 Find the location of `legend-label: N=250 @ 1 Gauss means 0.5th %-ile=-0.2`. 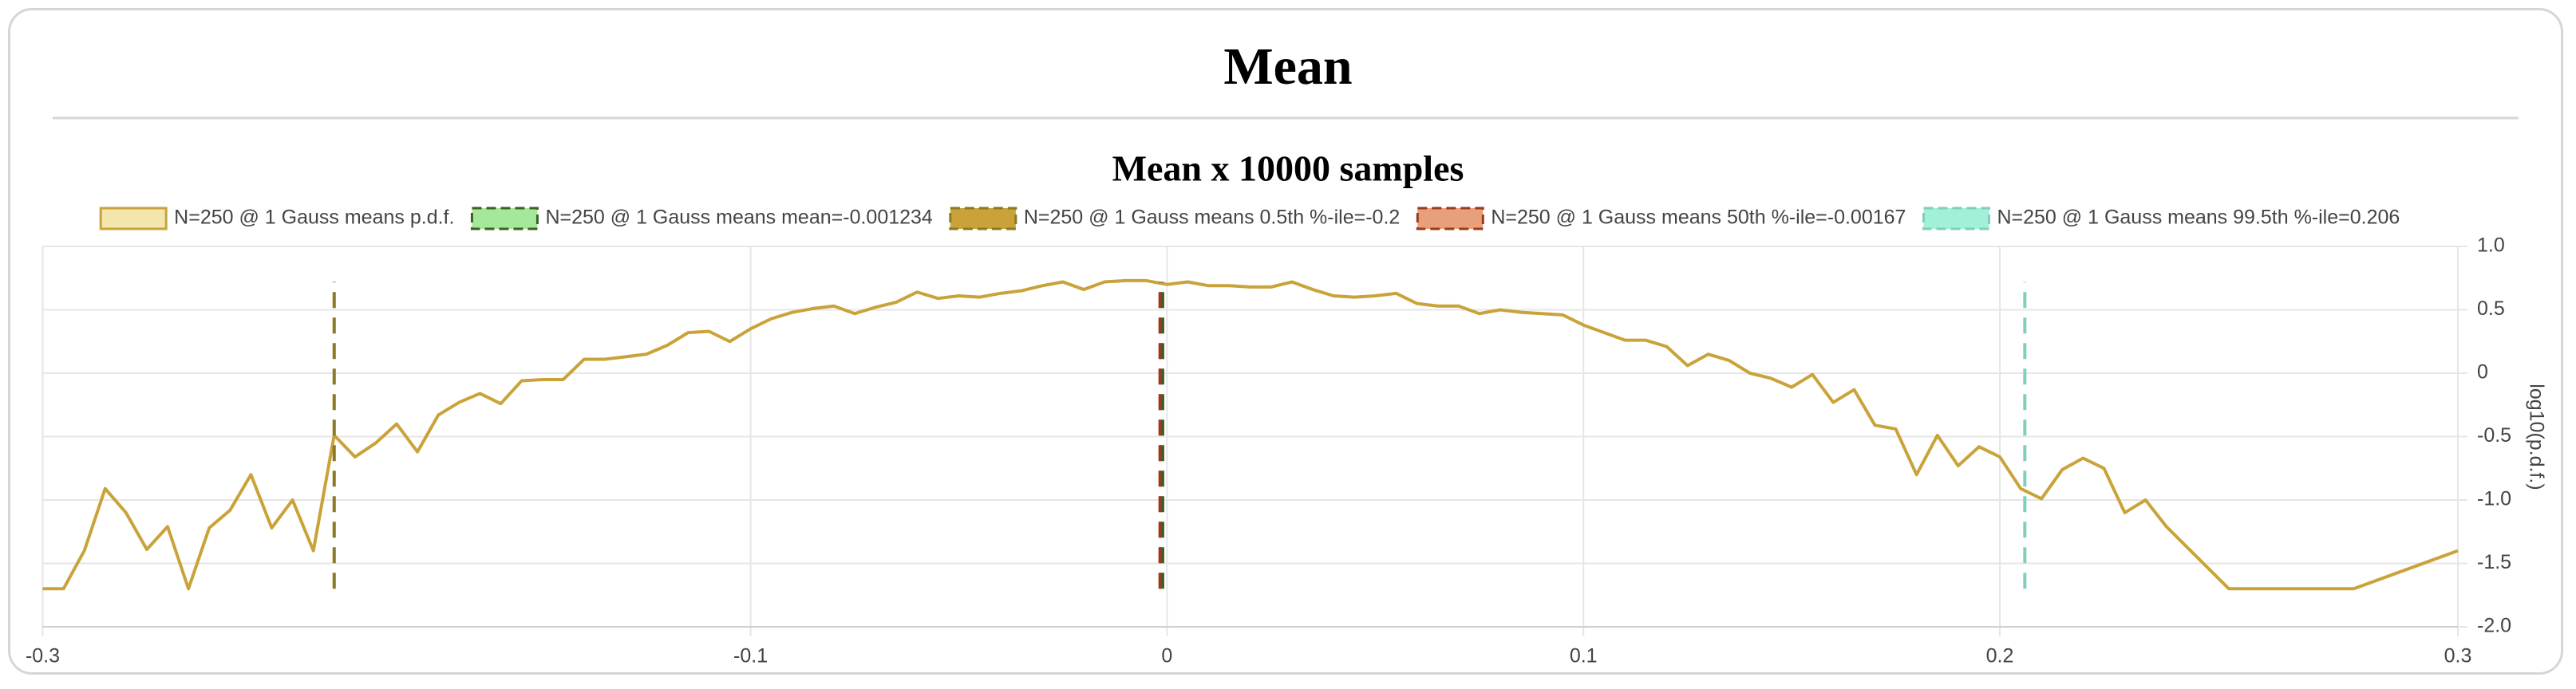

legend-label: N=250 @ 1 Gauss means 0.5th %-ile=-0.2 is located at coordinates (1212, 218).